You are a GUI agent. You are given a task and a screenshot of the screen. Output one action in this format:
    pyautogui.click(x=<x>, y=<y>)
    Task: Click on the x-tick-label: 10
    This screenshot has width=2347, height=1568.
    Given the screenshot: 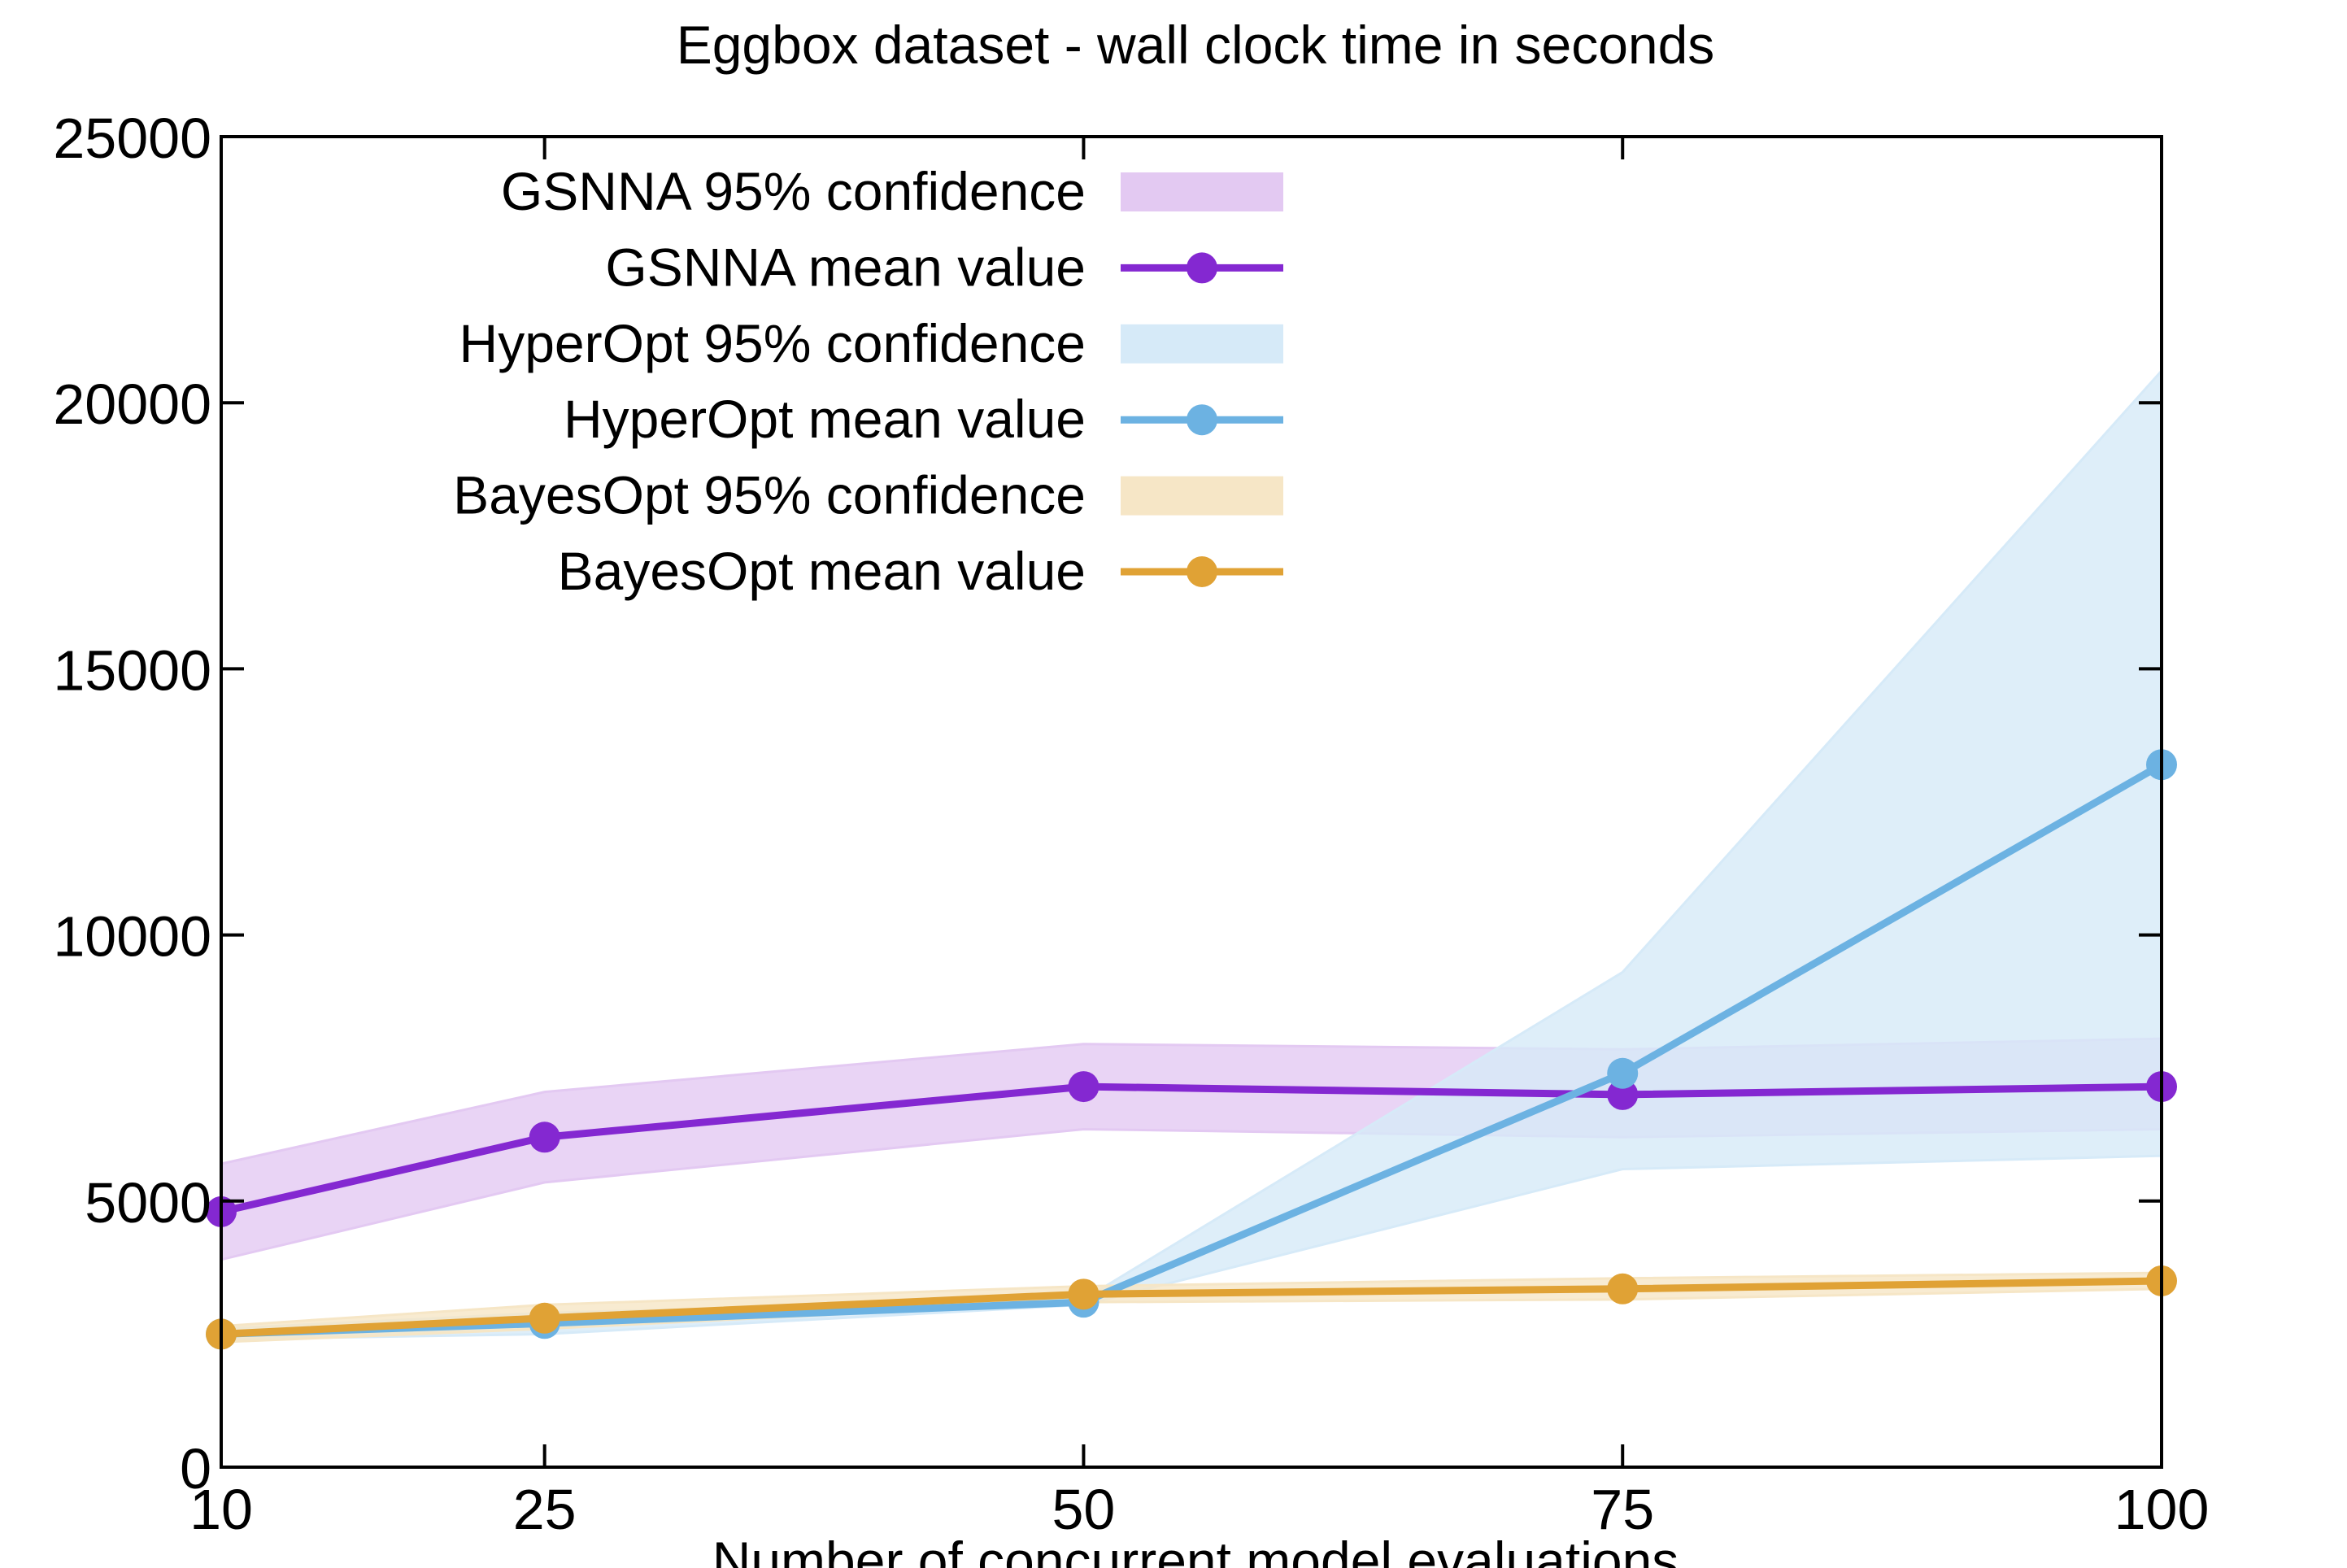 What is the action you would take?
    pyautogui.click(x=221, y=1509)
    